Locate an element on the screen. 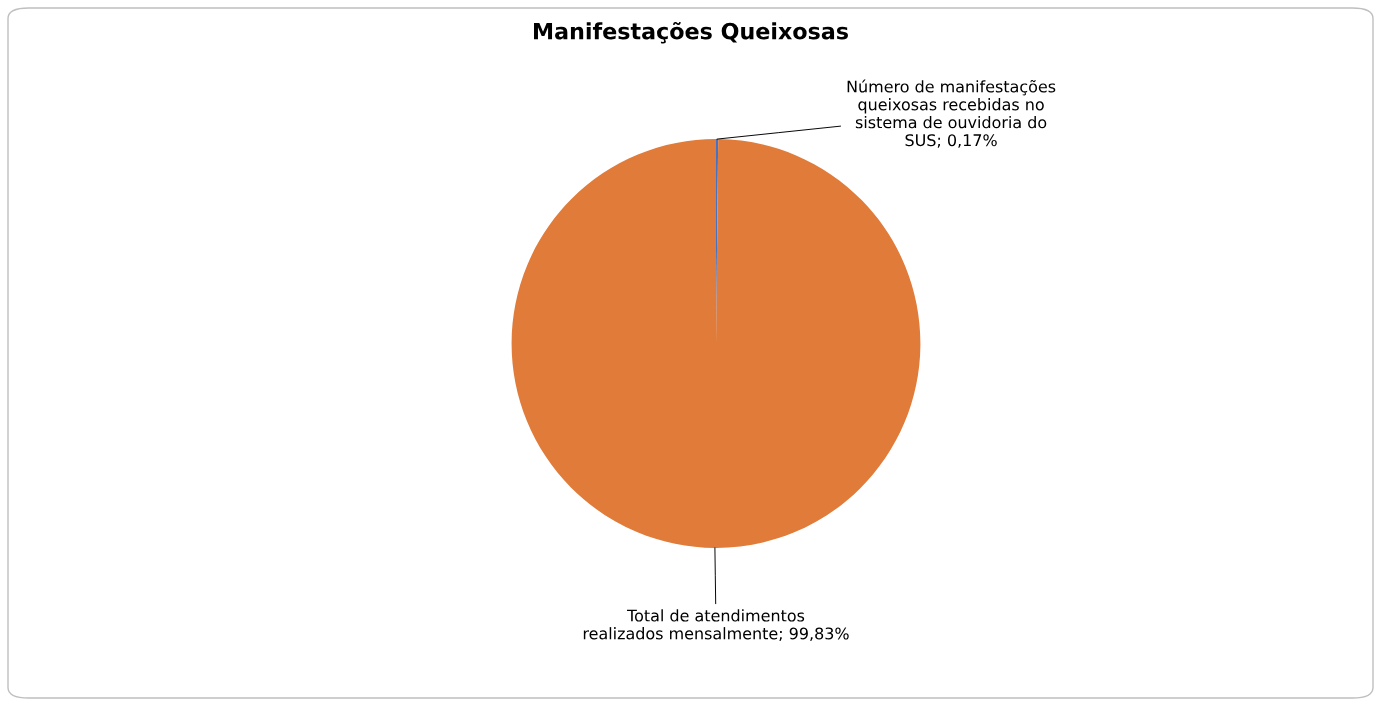 This screenshot has width=1381, height=702. slice-label: Total de atendimentos realizados mensalmente; 99,83% is located at coordinates (716, 625).